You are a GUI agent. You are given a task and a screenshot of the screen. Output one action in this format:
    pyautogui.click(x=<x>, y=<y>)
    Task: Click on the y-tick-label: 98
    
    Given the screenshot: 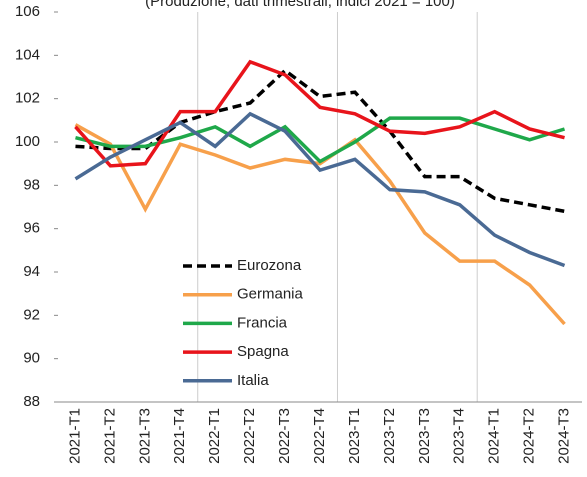 What is the action you would take?
    pyautogui.click(x=31, y=184)
    